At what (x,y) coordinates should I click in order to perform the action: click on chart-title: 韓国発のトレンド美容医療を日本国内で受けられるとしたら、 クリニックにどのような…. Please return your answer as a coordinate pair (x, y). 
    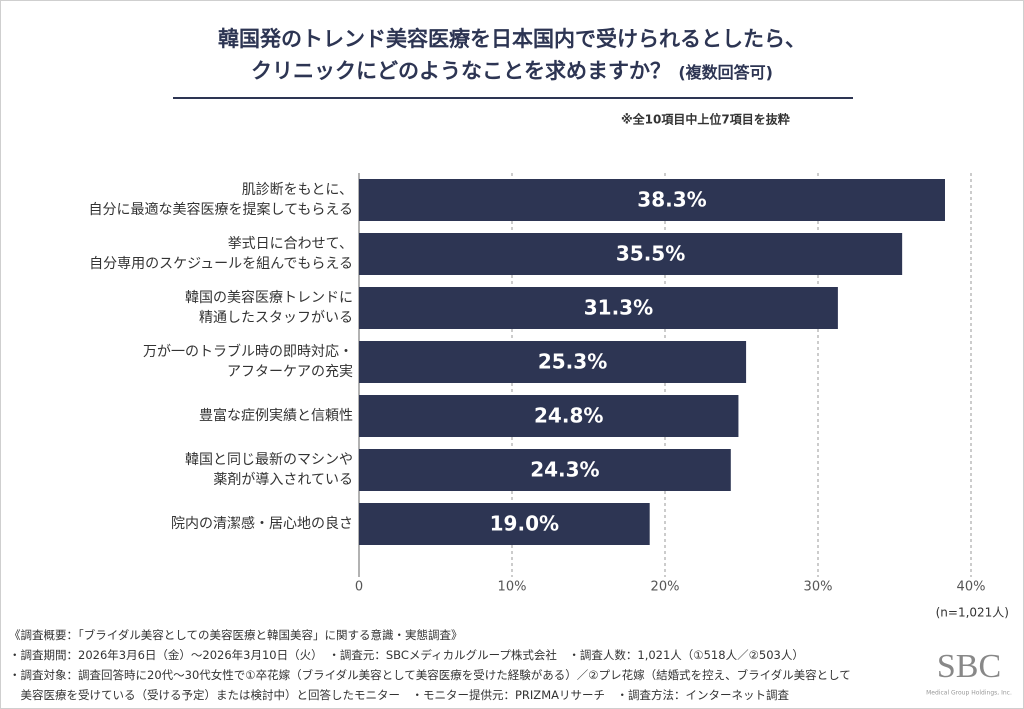
    Looking at the image, I should click on (512, 55).